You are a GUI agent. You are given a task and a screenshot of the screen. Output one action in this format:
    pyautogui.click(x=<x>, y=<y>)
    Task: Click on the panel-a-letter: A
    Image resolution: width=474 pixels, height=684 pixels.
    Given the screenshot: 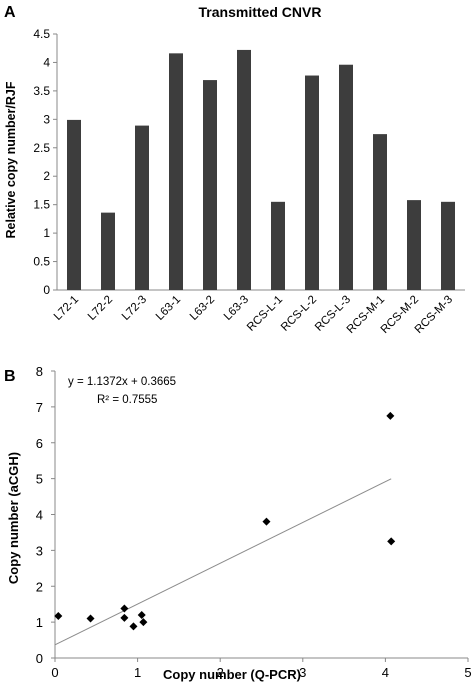 What is the action you would take?
    pyautogui.click(x=10, y=12)
    